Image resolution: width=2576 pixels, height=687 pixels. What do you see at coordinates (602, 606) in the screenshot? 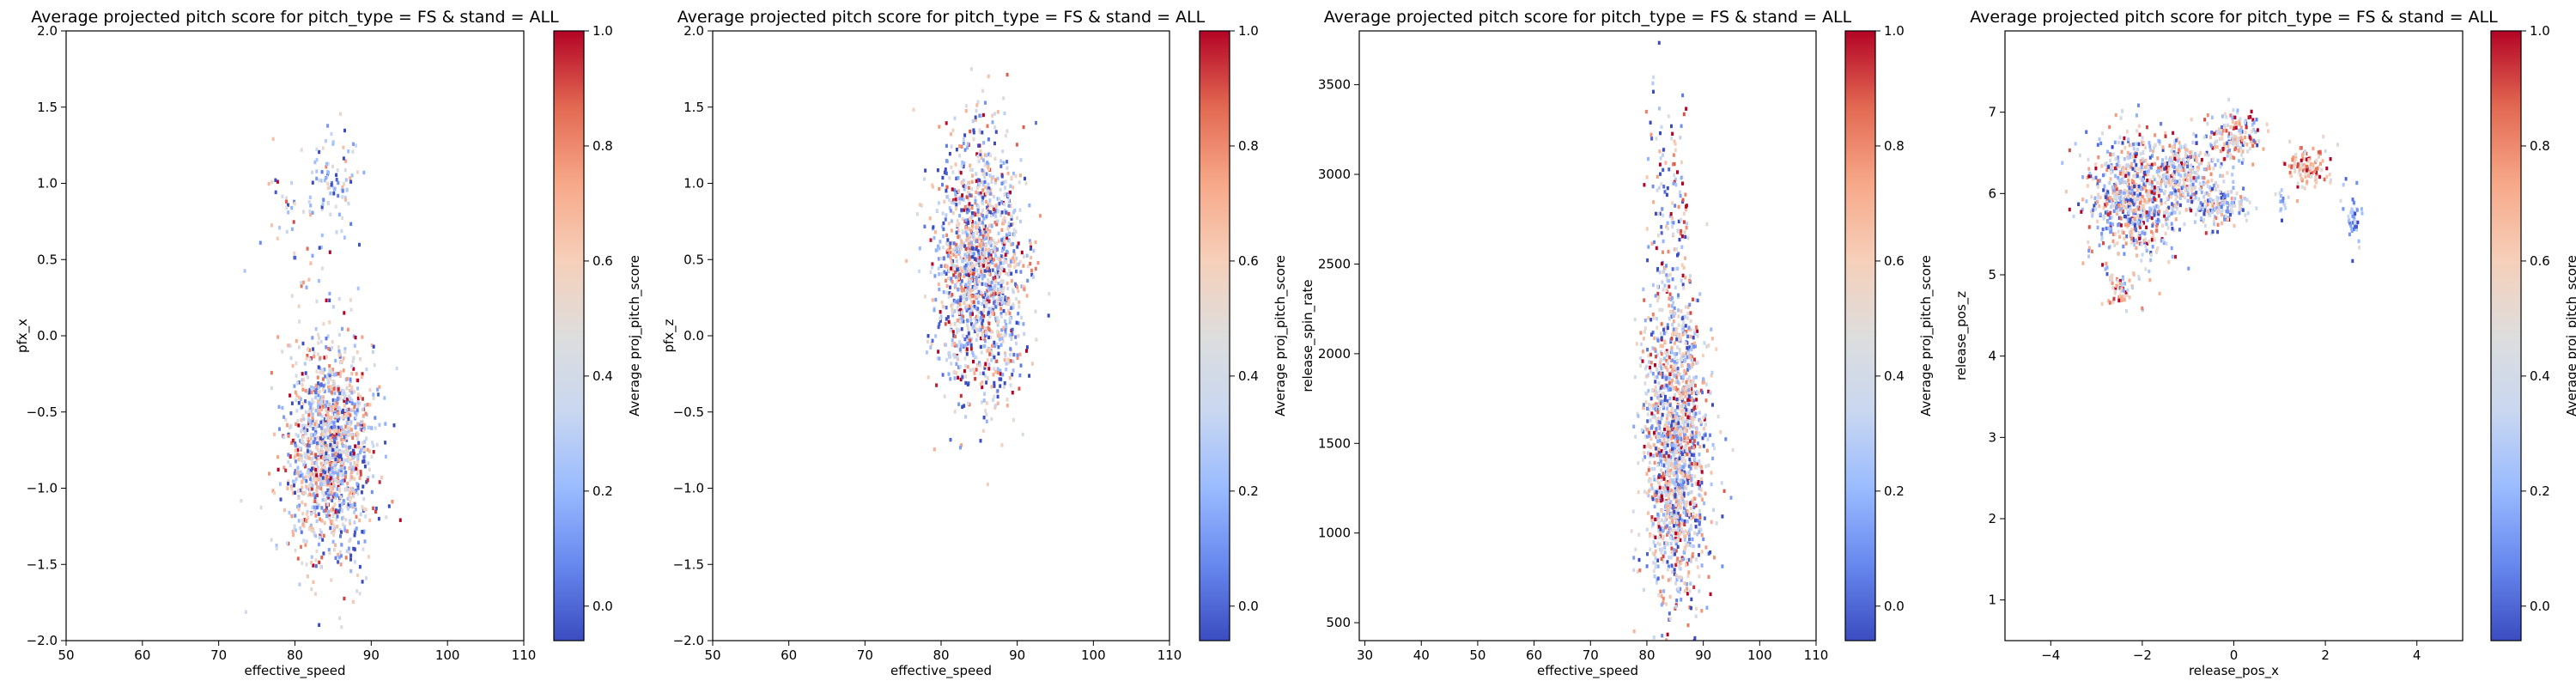
I see `colorbar-tick-label: 0.0` at bounding box center [602, 606].